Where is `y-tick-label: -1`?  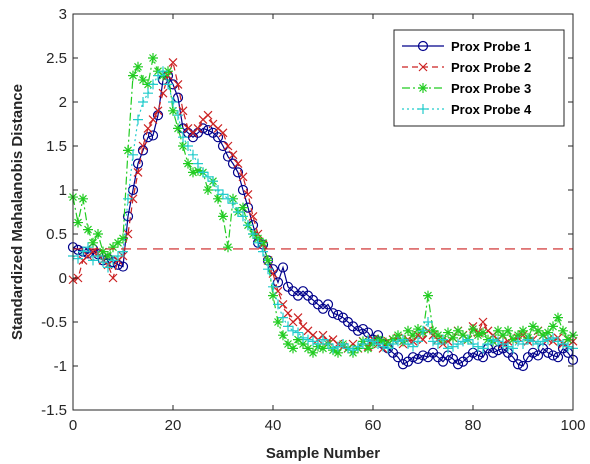 y-tick-label: -1 is located at coordinates (60, 366).